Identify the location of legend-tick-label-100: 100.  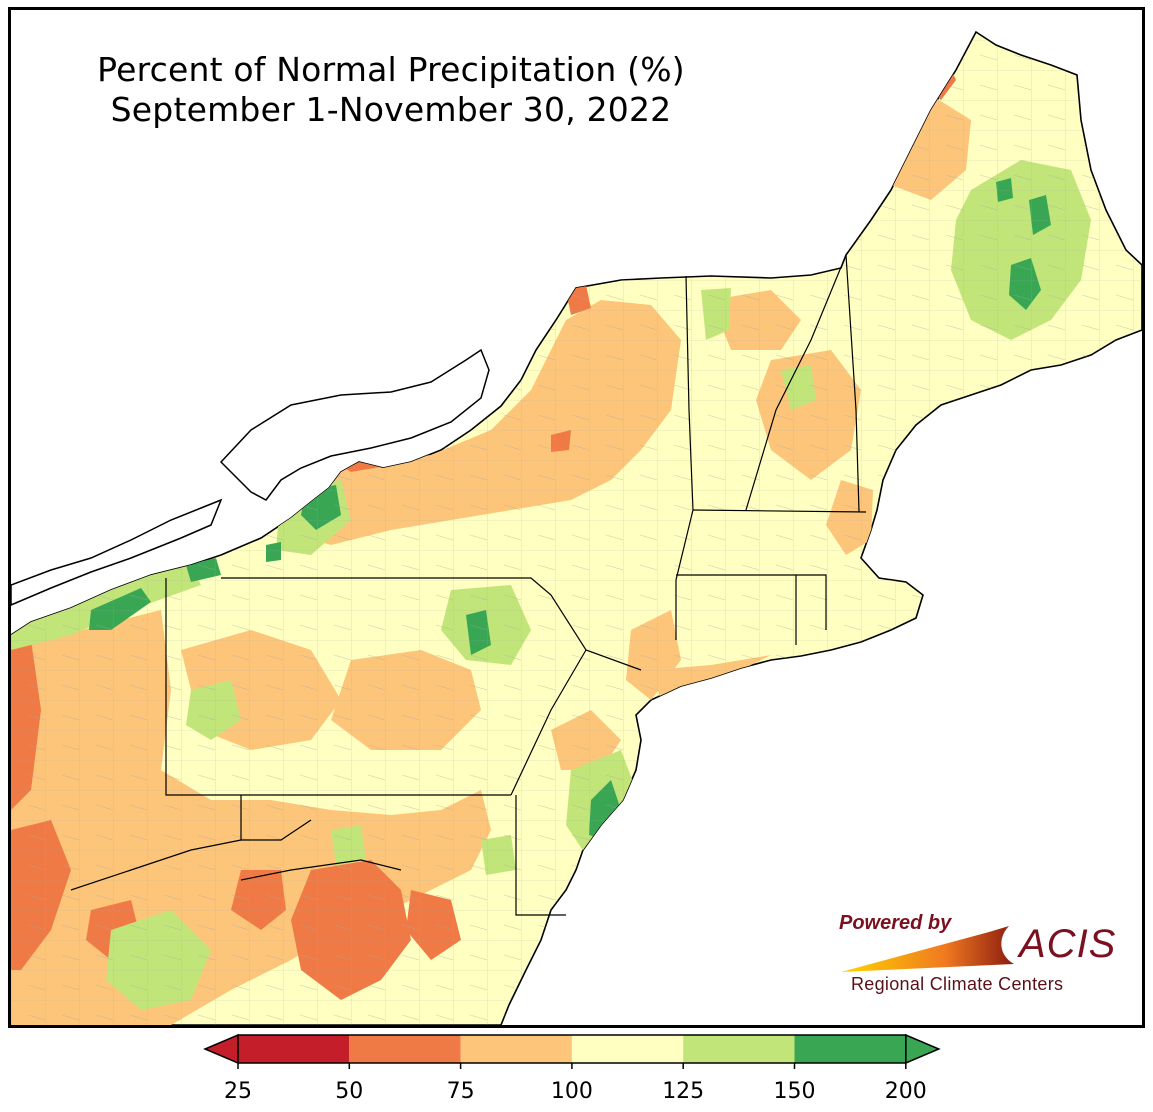
(571, 1091).